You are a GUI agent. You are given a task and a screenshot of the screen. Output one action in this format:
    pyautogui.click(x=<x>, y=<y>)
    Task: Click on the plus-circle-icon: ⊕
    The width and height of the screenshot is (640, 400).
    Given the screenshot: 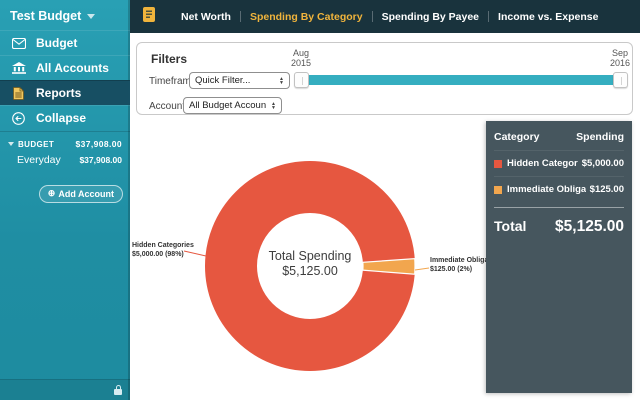 What is the action you would take?
    pyautogui.click(x=51, y=193)
    